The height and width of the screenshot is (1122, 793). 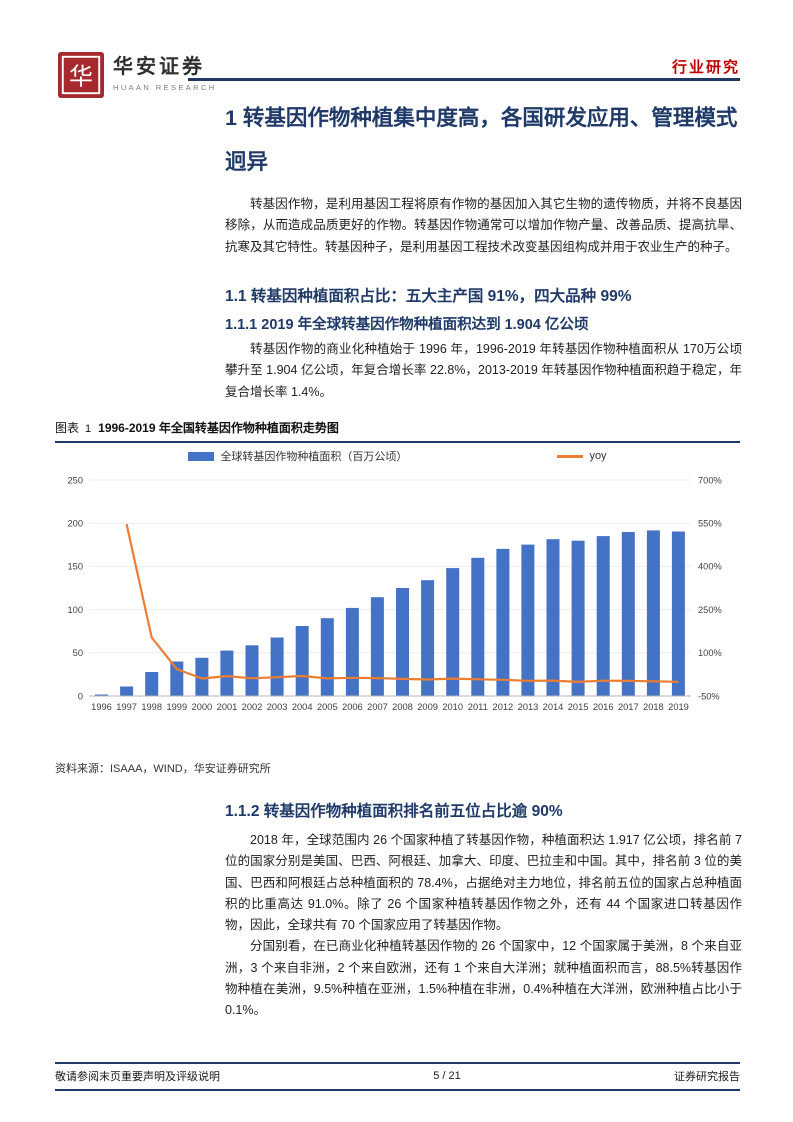 I want to click on svg-text: 2006, so click(x=352, y=707).